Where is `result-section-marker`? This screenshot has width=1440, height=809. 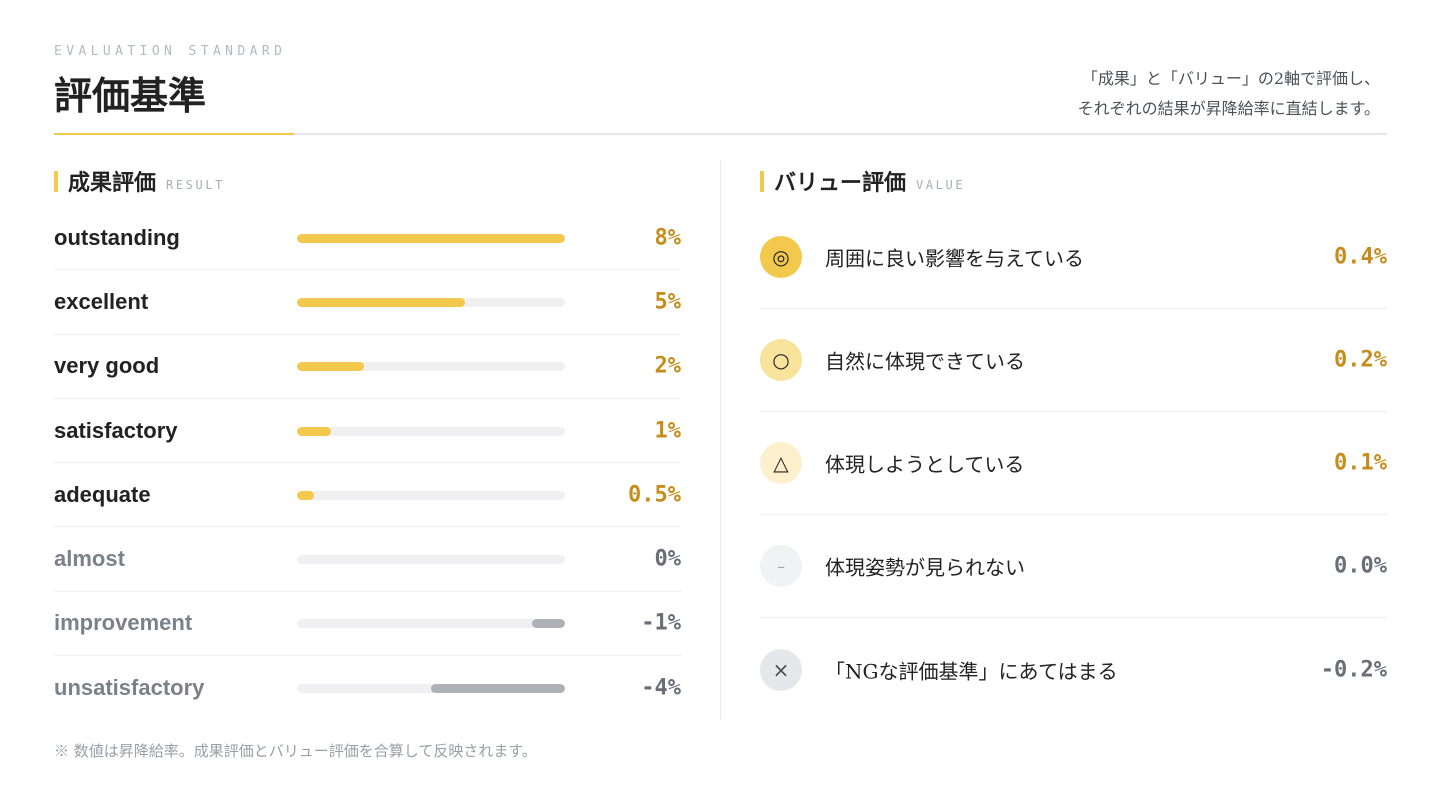 result-section-marker is located at coordinates (56, 181).